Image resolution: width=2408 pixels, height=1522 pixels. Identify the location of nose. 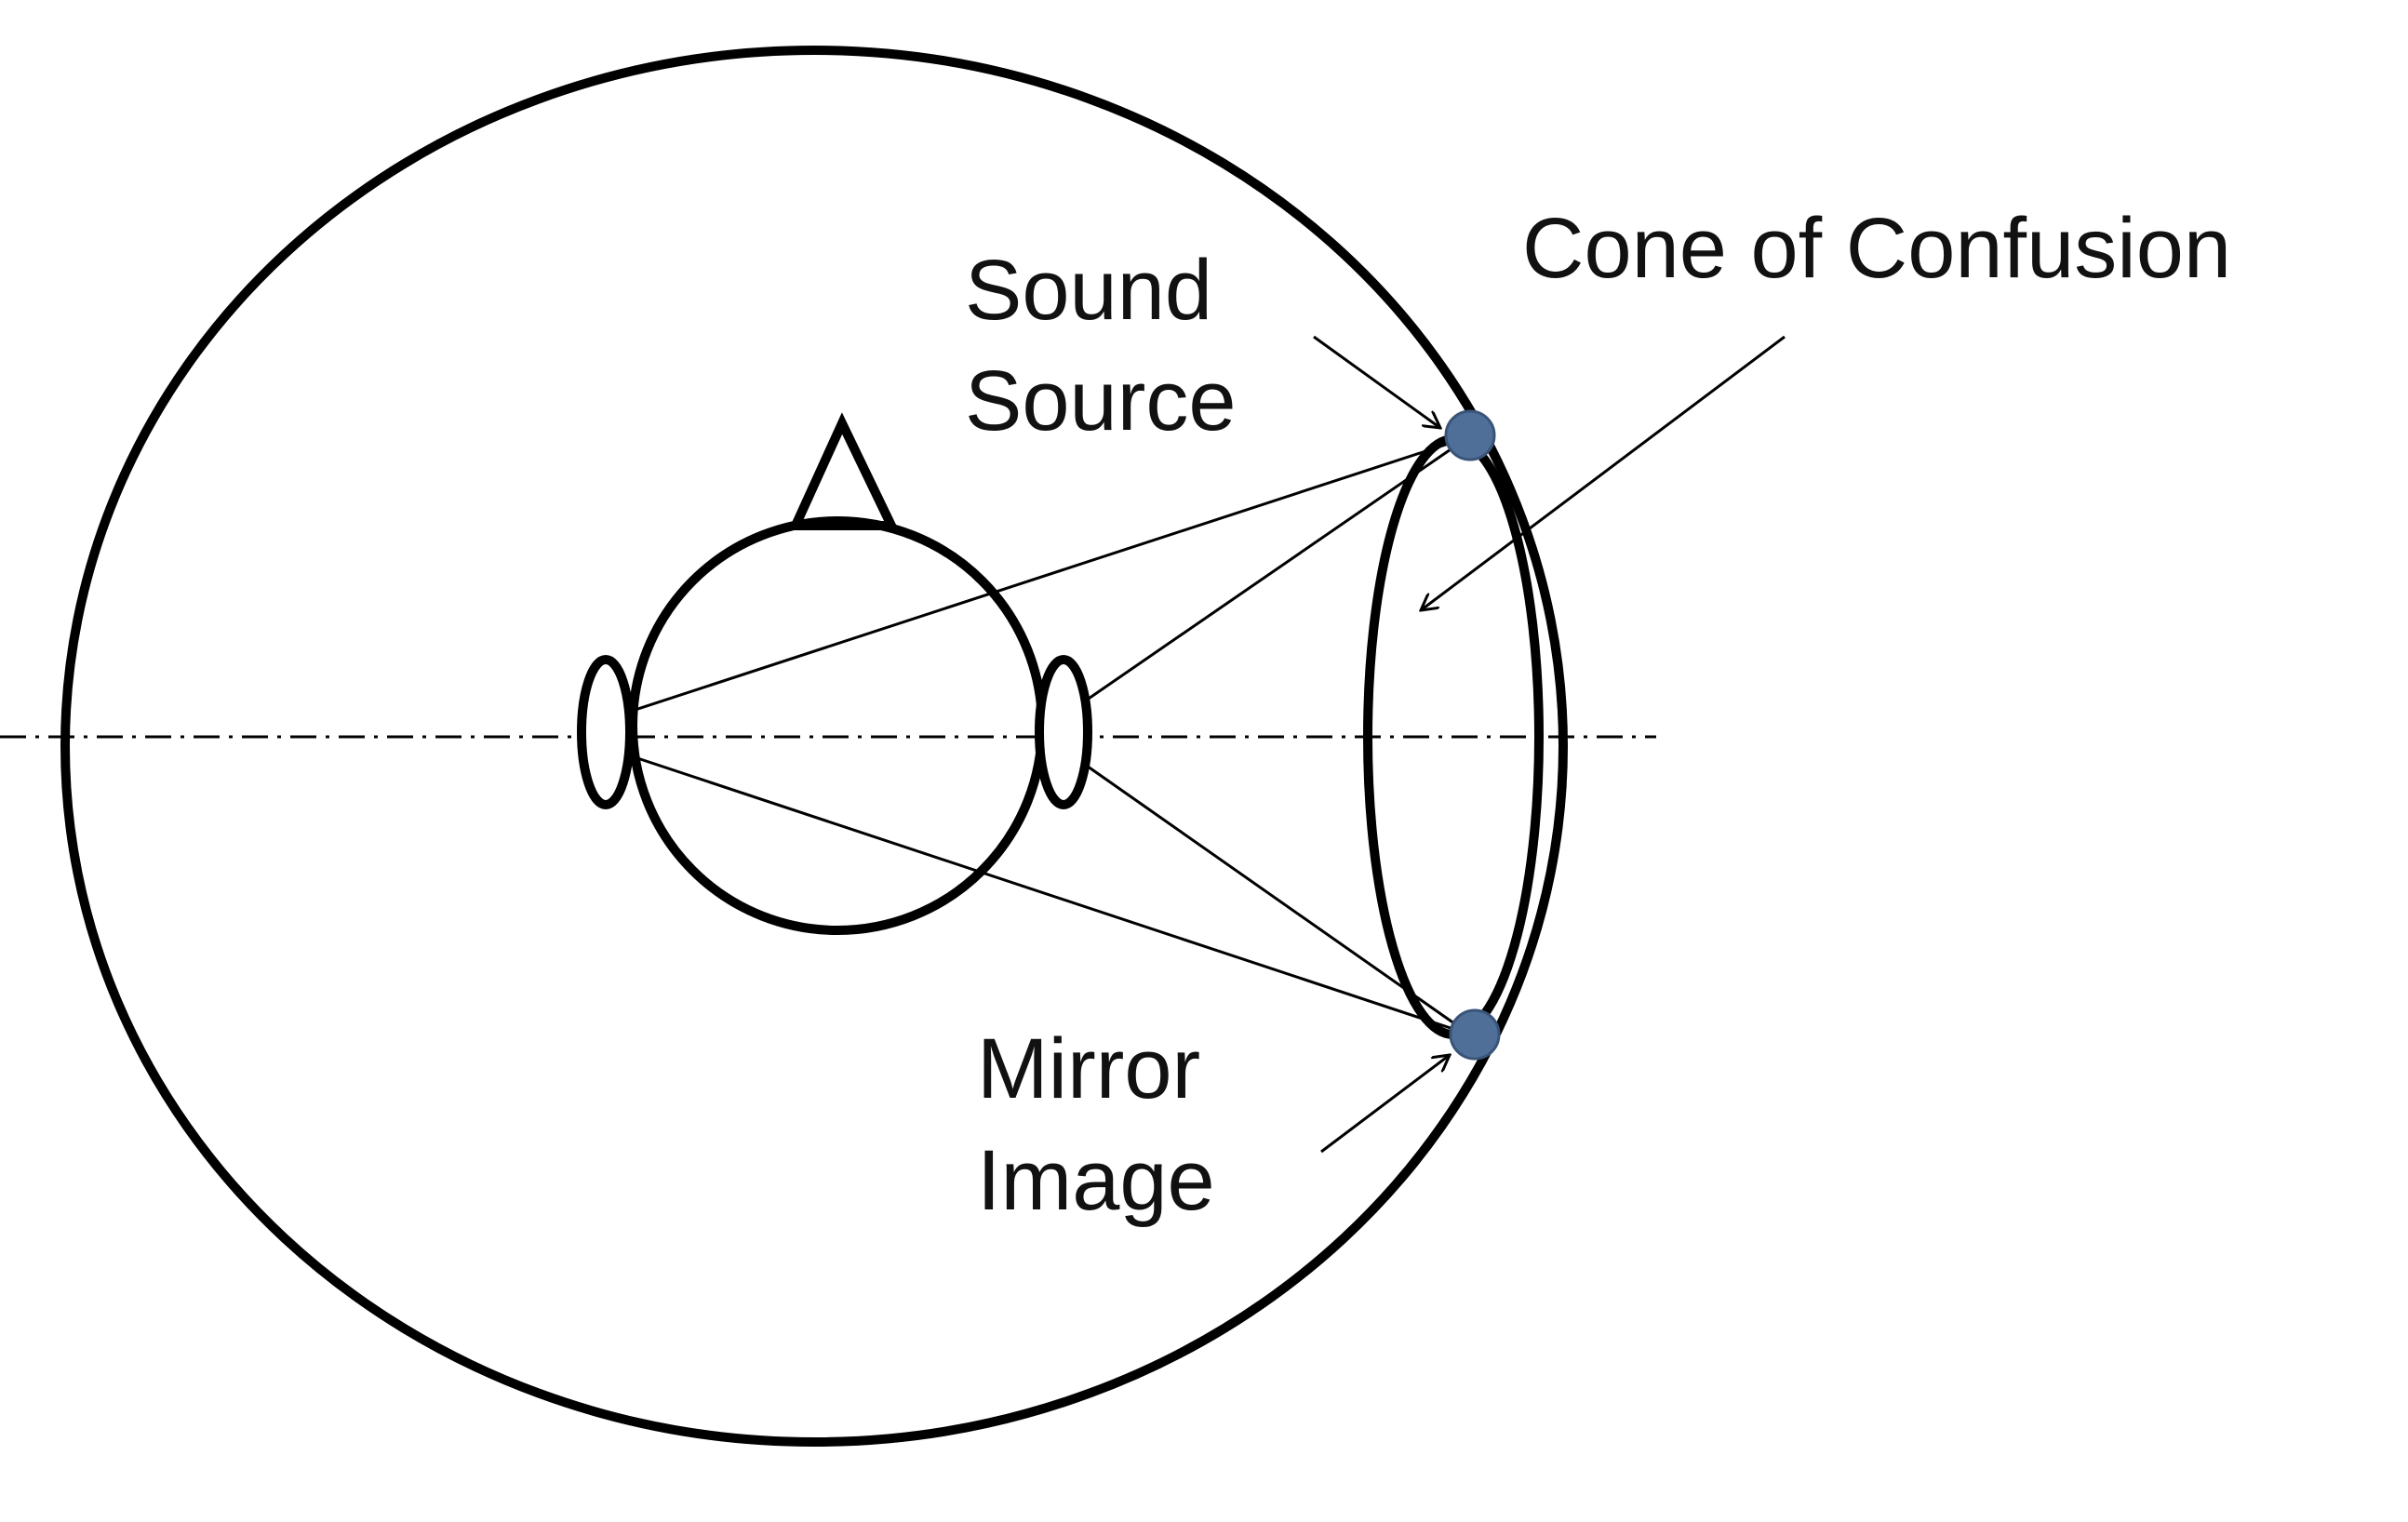
(844, 471).